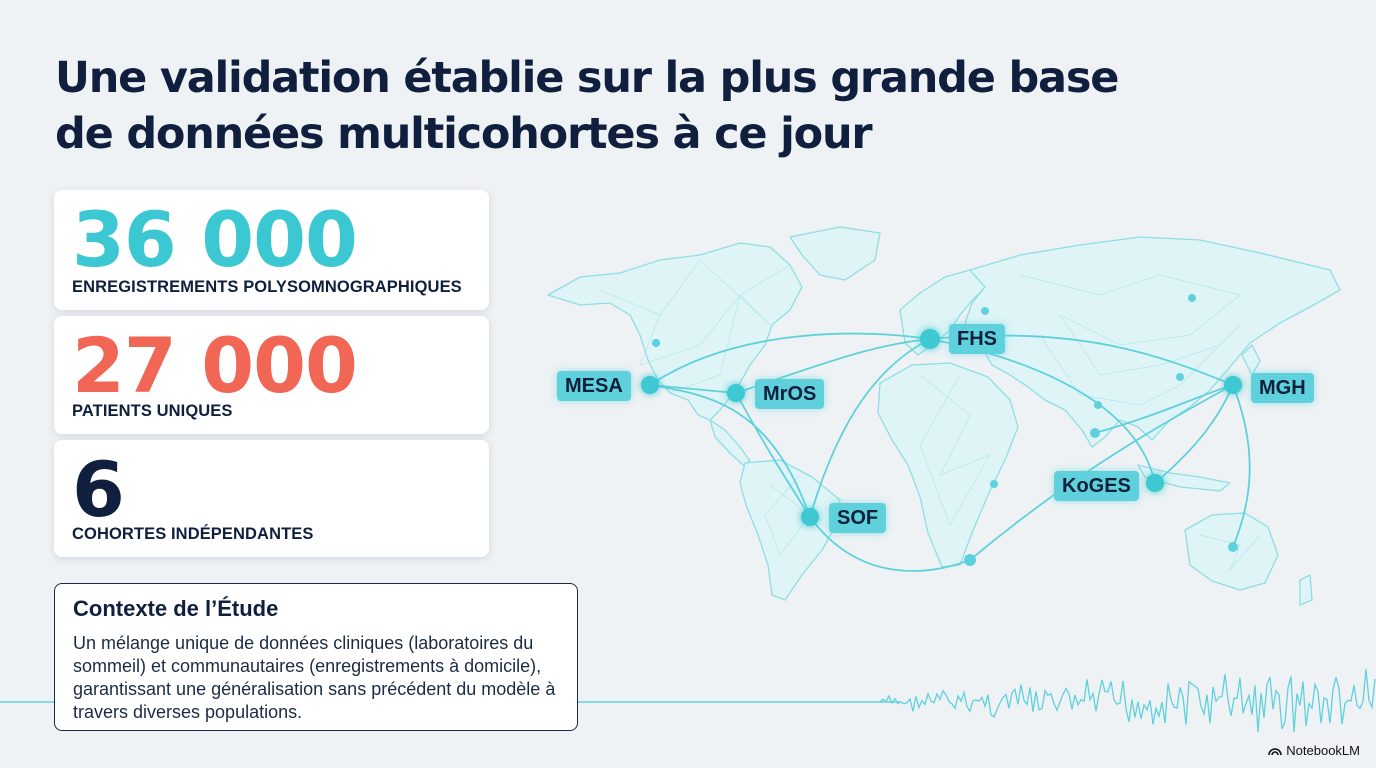 The height and width of the screenshot is (768, 1376). Describe the element at coordinates (1233, 385) in the screenshot. I see `node-mgh` at that location.